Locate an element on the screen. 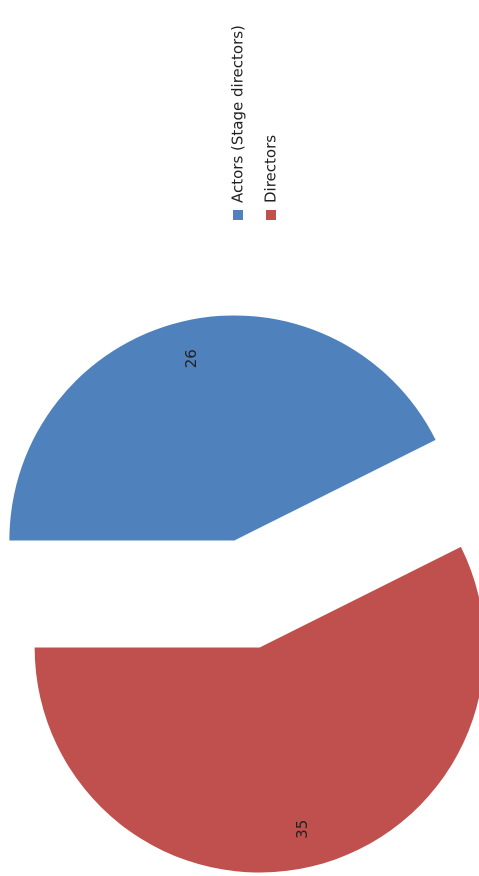  data-label: 26 is located at coordinates (191, 358).